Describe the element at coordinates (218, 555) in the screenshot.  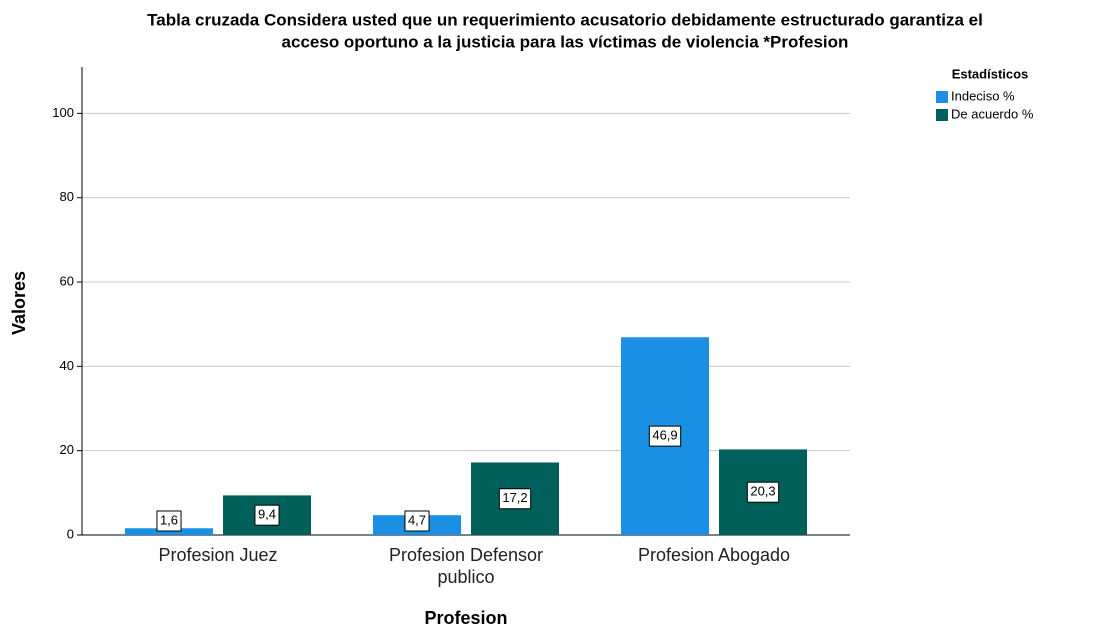
I see `x-tick-label: Profesion Juez` at that location.